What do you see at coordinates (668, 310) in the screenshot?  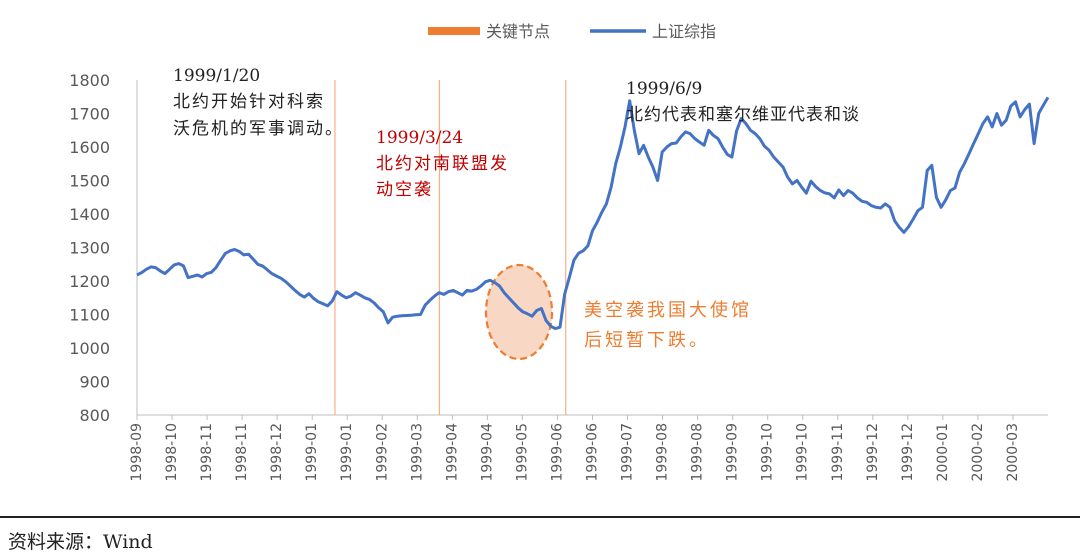 I see `annotation-4-line1: 美空袭我国大使馆` at bounding box center [668, 310].